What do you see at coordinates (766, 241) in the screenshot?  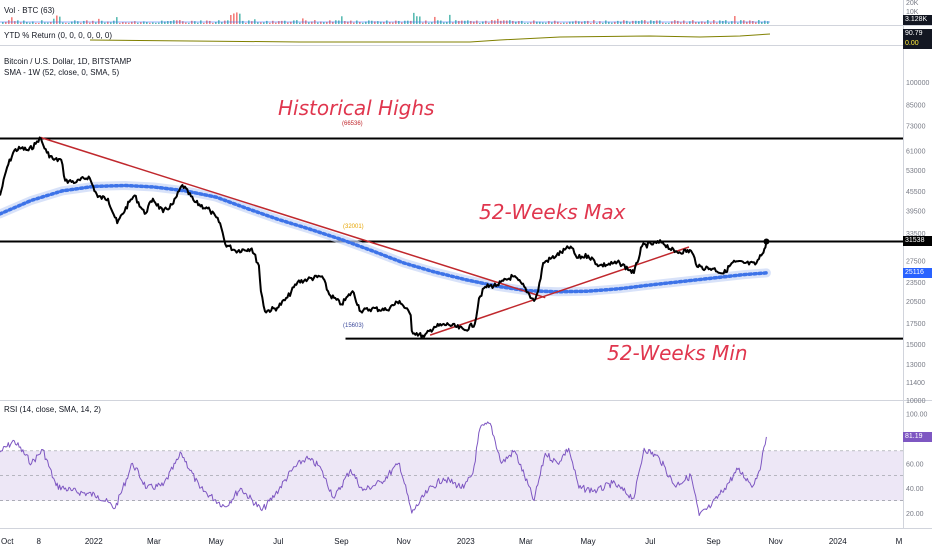 I see `last-price-dot` at bounding box center [766, 241].